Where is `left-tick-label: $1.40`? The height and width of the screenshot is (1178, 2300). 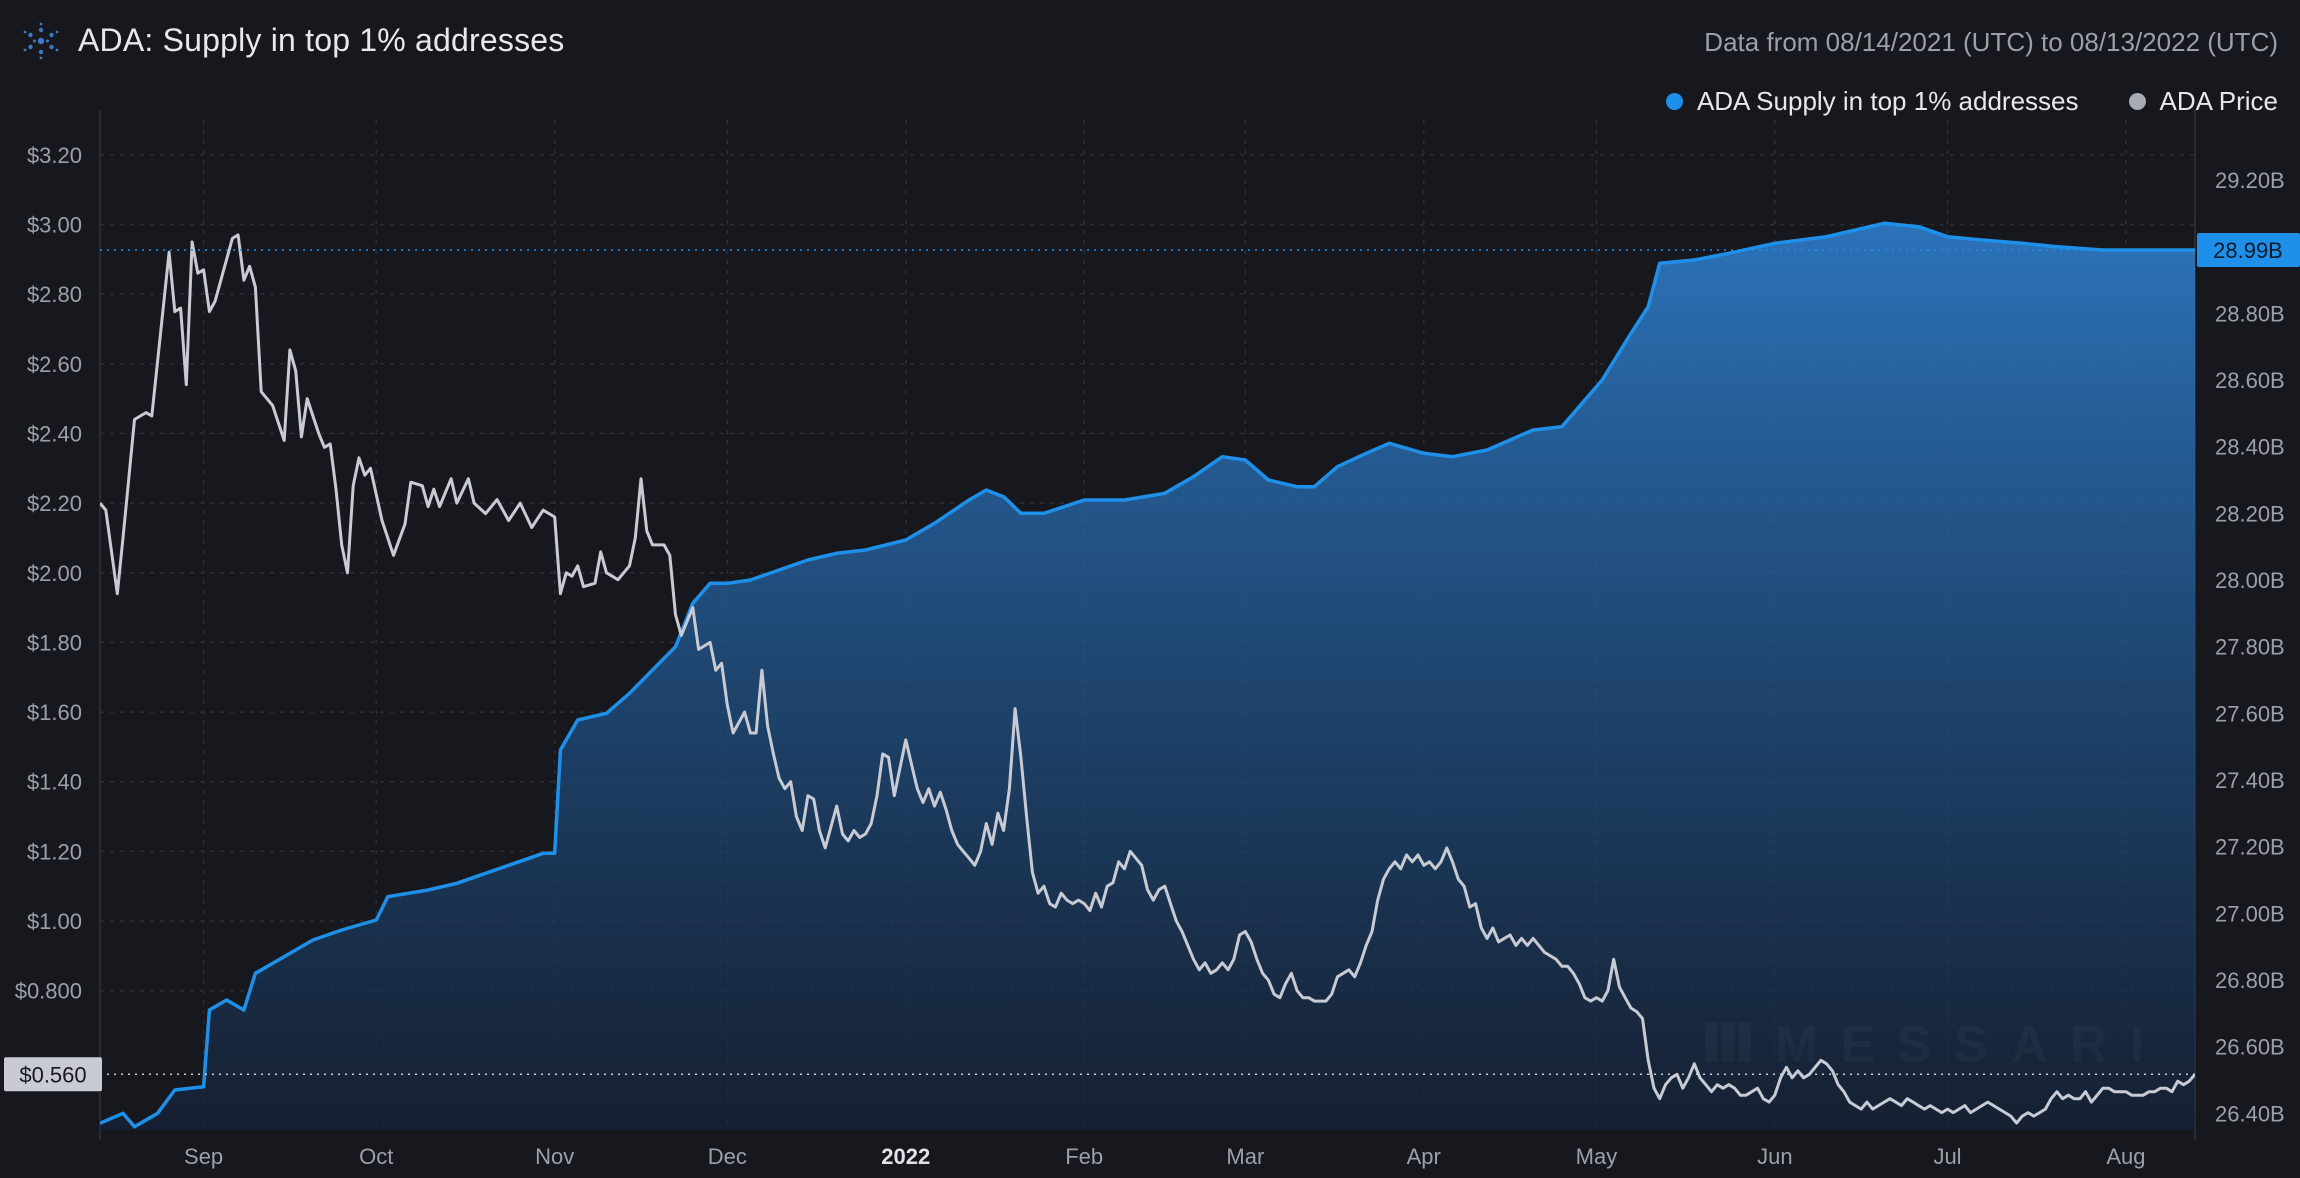 left-tick-label: $1.40 is located at coordinates (54, 782).